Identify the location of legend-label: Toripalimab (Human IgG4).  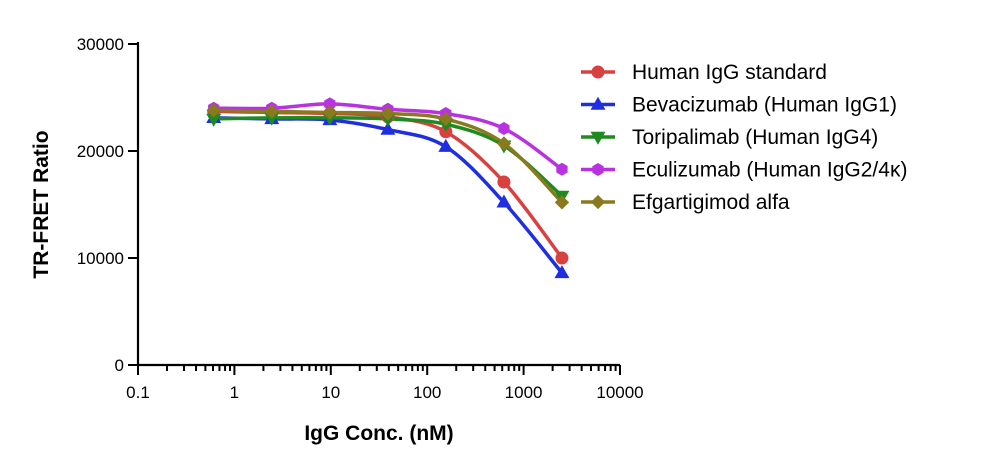
(755, 137).